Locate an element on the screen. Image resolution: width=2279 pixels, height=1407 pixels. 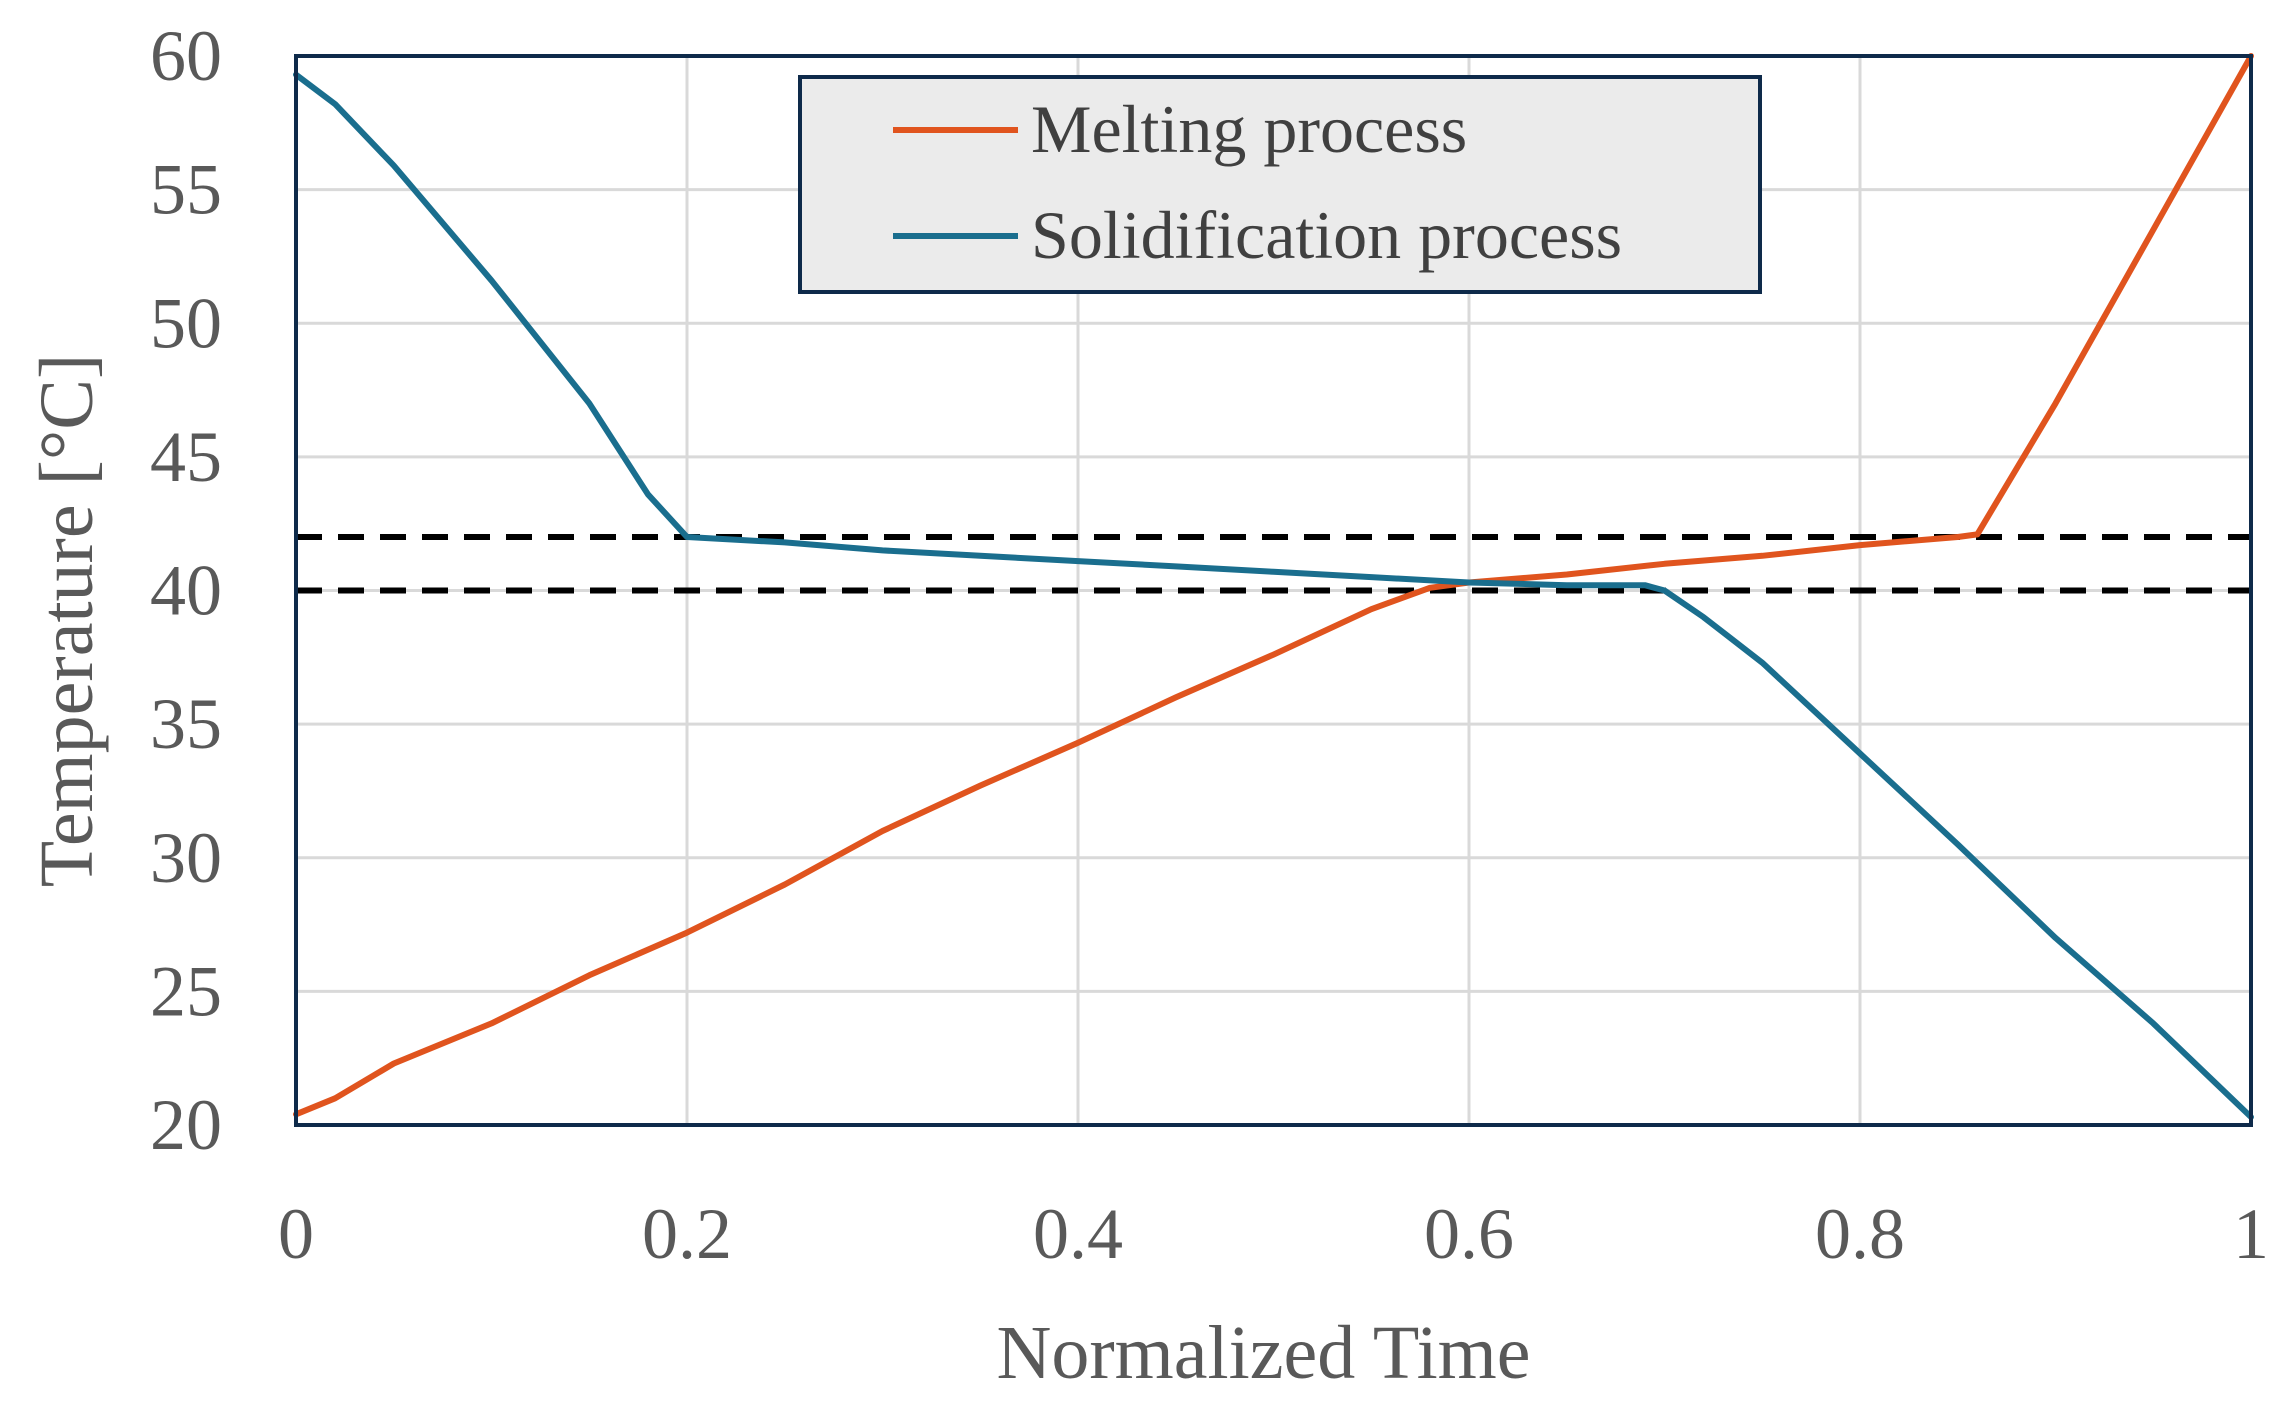
y-axis-ticks: 20 25 30 35 40 45 50 55 60 is located at coordinates (186, 590).